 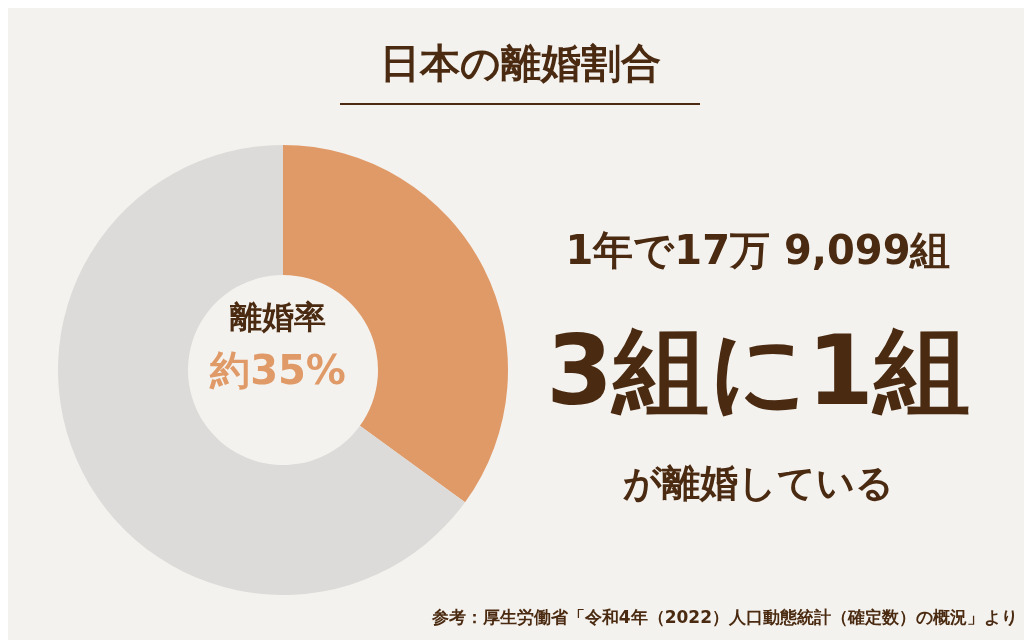 I want to click on chart-title: 日本の離婚割合, so click(x=520, y=70).